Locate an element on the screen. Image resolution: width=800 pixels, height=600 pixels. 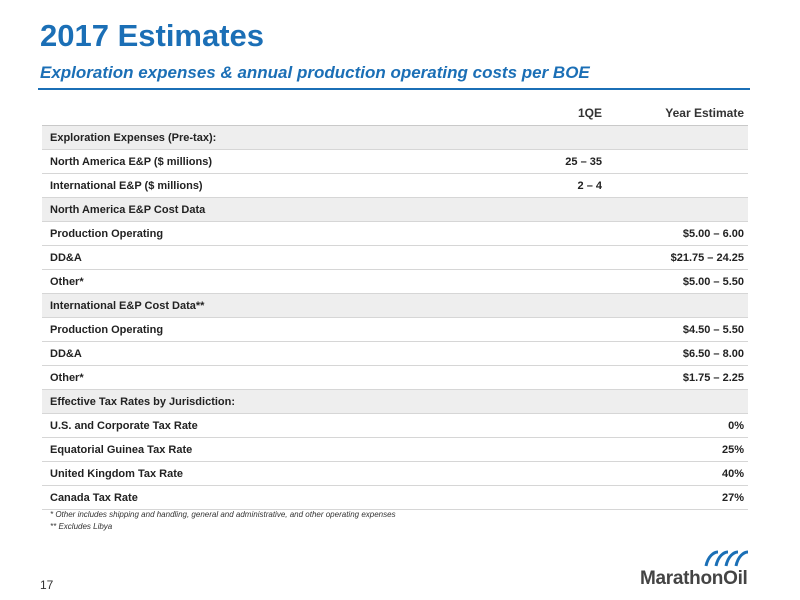
header-1qe: 1QE is located at coordinates (589, 112).